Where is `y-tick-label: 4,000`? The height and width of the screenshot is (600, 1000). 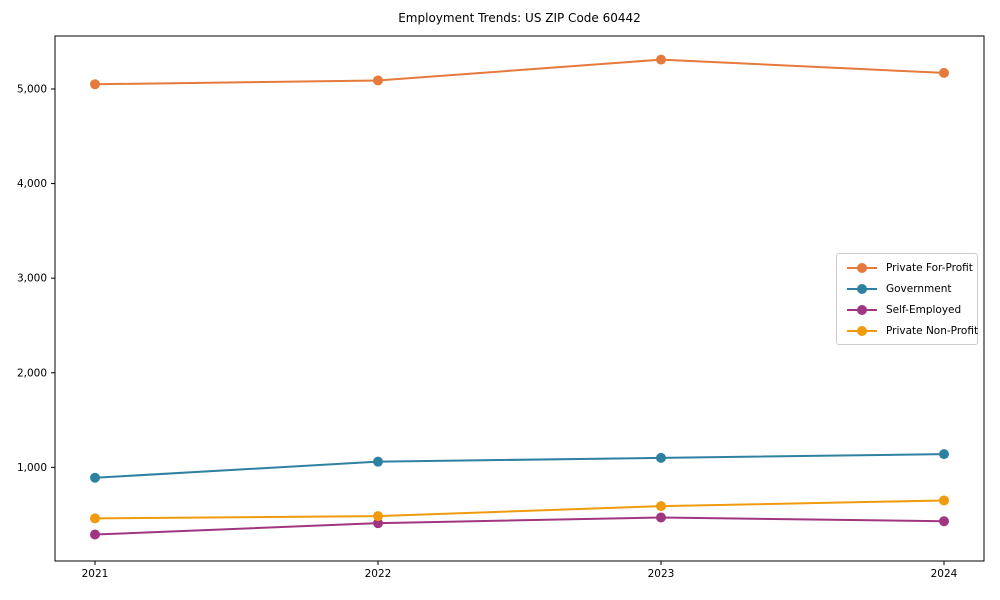 y-tick-label: 4,000 is located at coordinates (32, 184).